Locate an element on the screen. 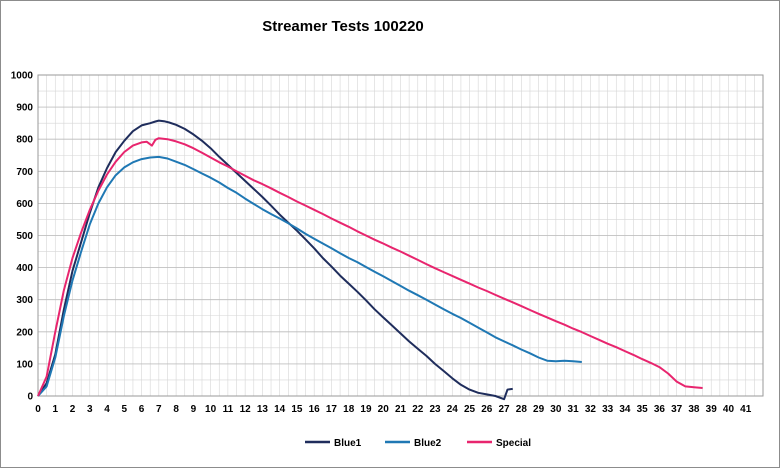  x-tick-label: 18 is located at coordinates (349, 409).